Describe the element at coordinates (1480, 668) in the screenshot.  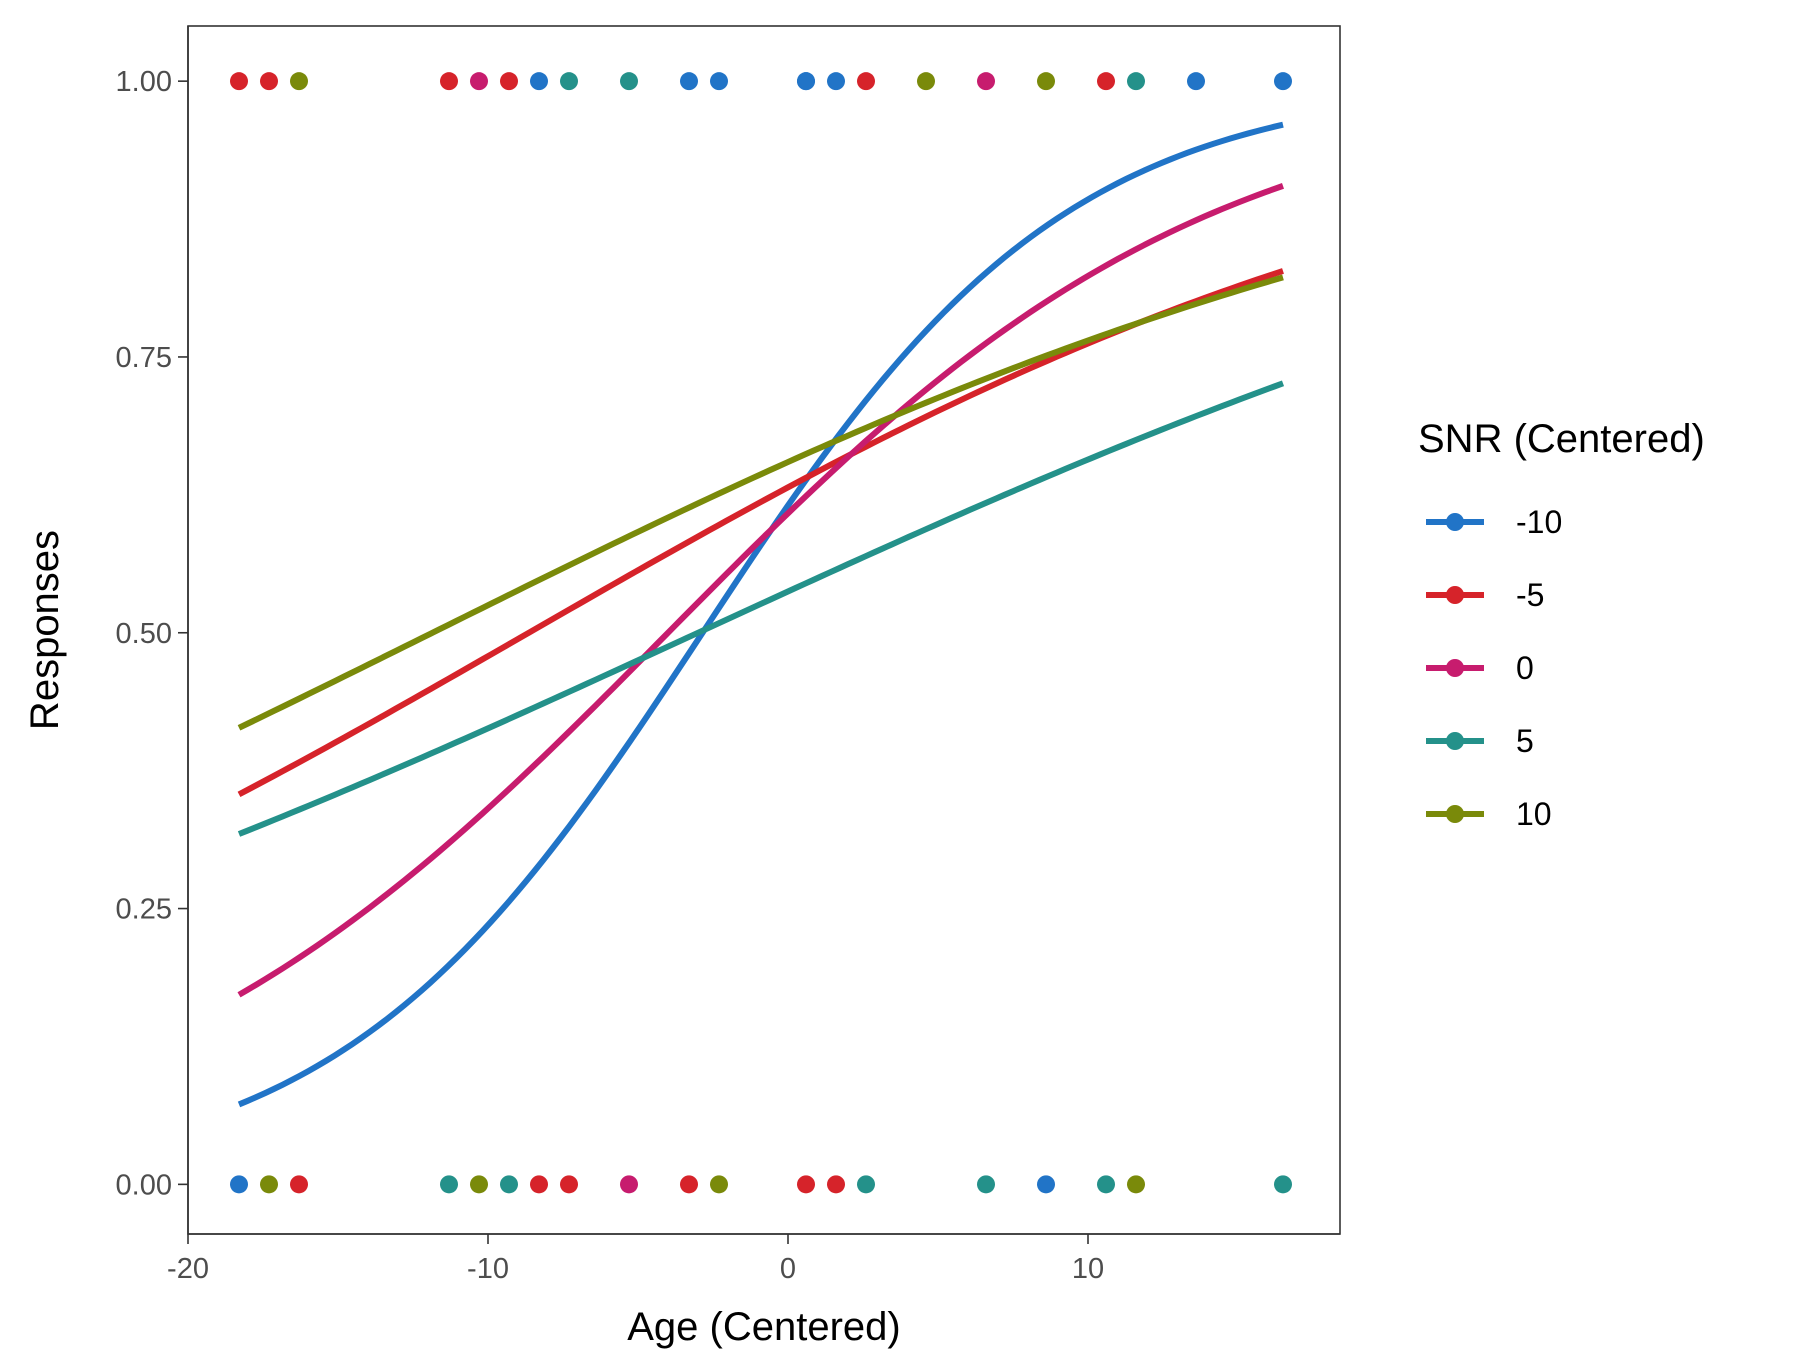
I see `legend-item-snr-0: 0` at that location.